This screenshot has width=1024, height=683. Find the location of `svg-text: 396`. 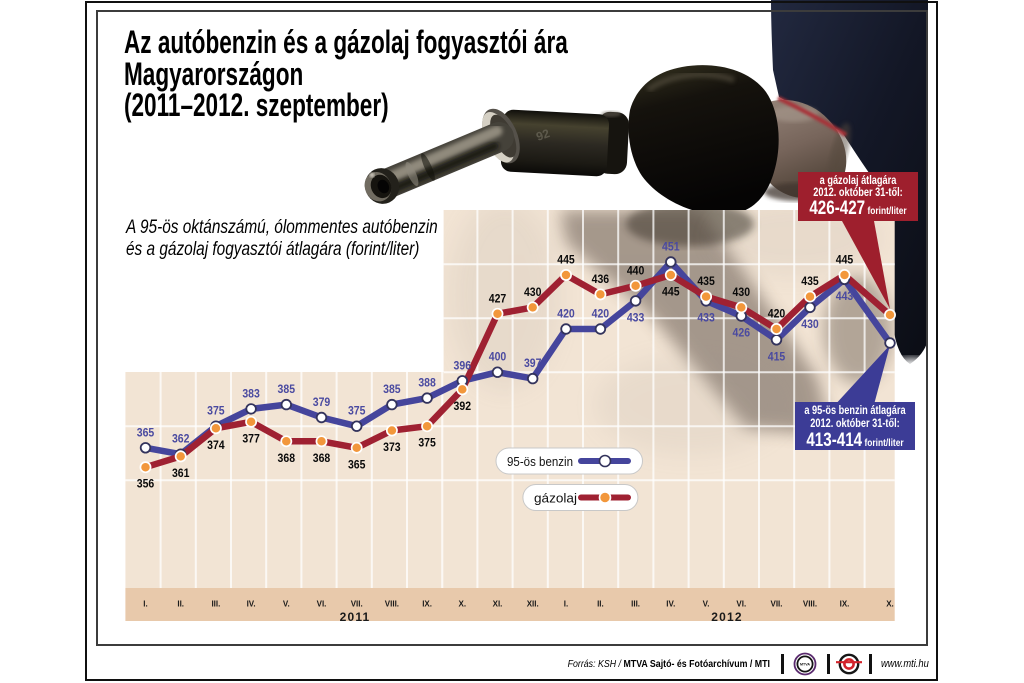

svg-text: 396 is located at coordinates (463, 366).